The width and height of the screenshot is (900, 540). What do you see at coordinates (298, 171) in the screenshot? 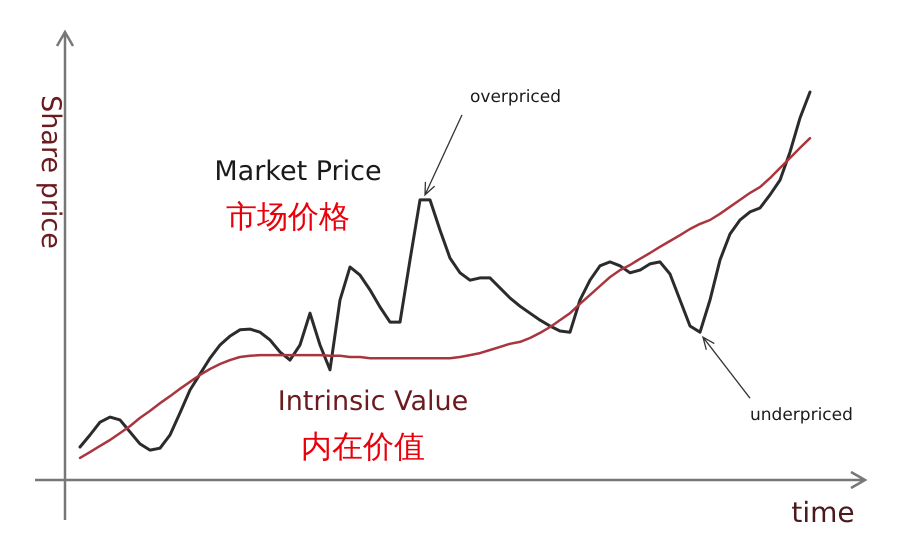
I see `legend-label: Market Price` at bounding box center [298, 171].